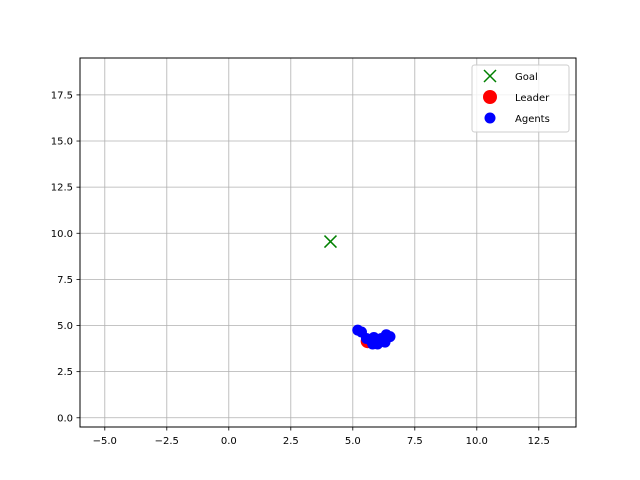 This screenshot has height=480, width=640. I want to click on y-tick-label: 17.5, so click(62, 95).